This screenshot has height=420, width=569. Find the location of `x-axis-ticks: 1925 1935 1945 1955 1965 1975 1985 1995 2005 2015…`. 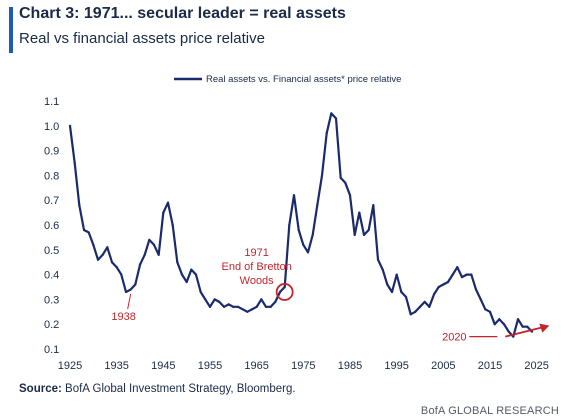

x-axis-ticks: 1925 1935 1945 1955 1965 1975 1985 1995 2005 2015… is located at coordinates (303, 366).